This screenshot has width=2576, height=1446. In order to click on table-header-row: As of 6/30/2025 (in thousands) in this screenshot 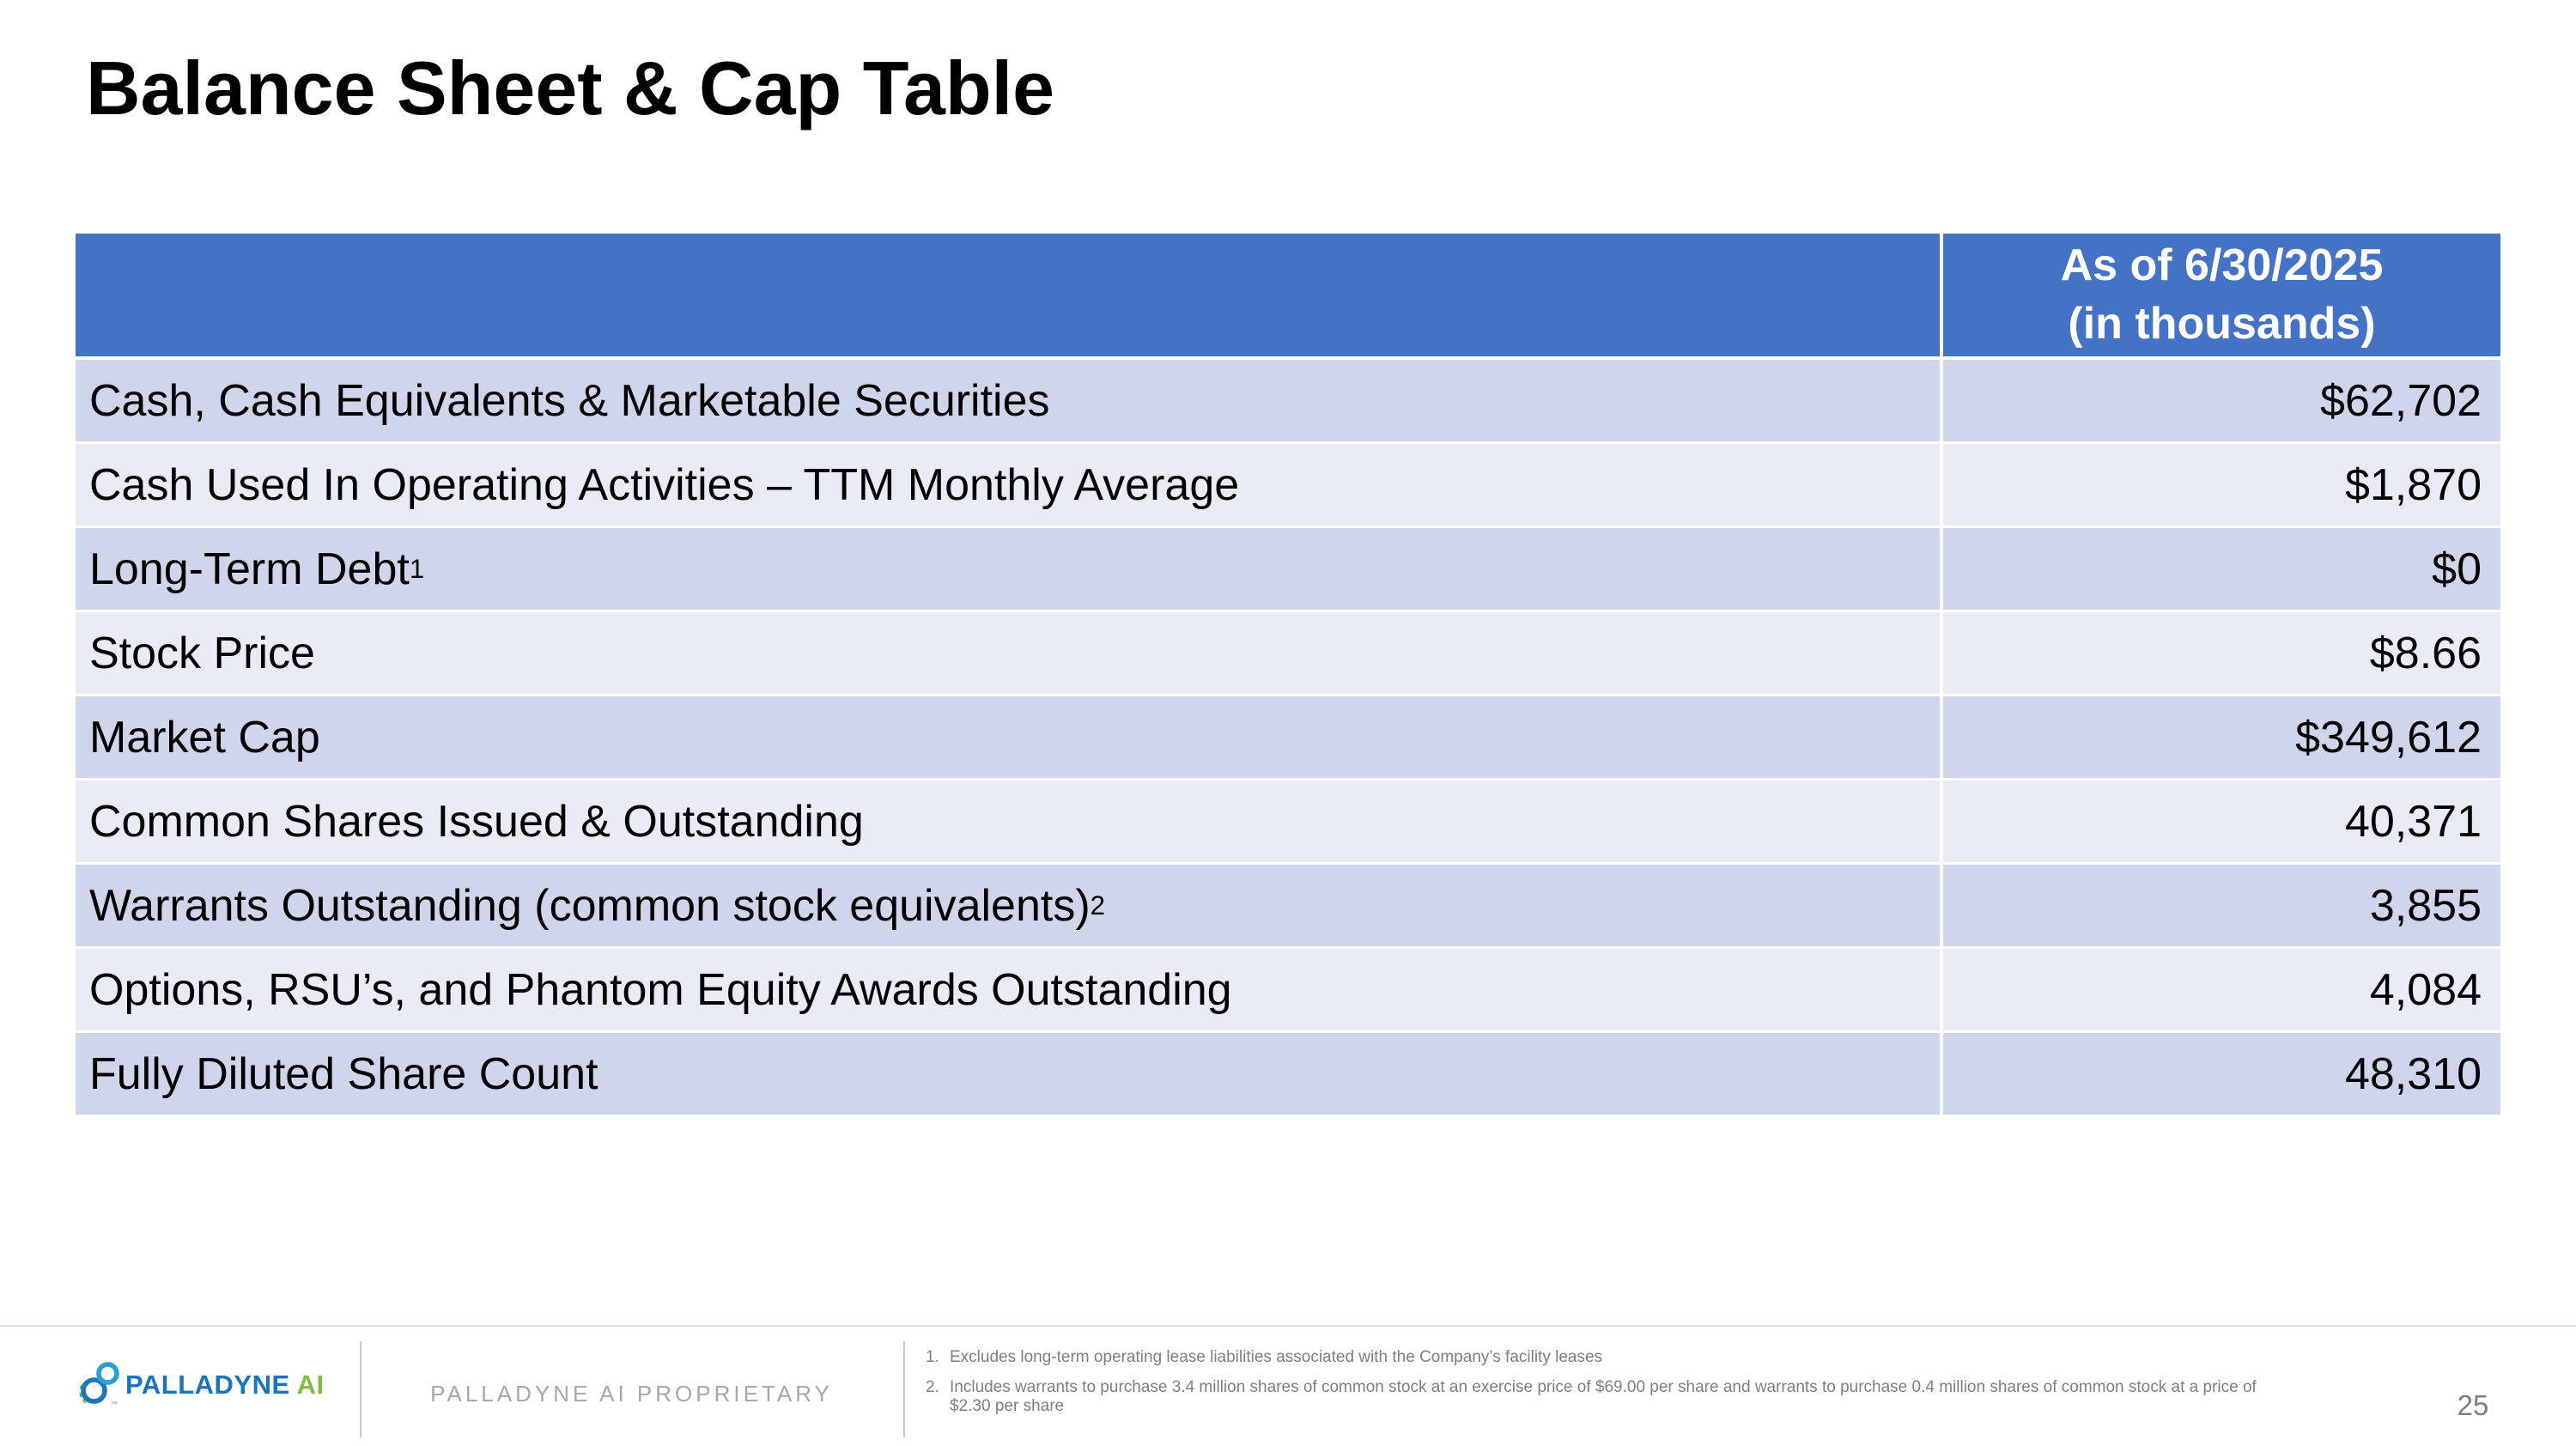, I will do `click(1288, 295)`.